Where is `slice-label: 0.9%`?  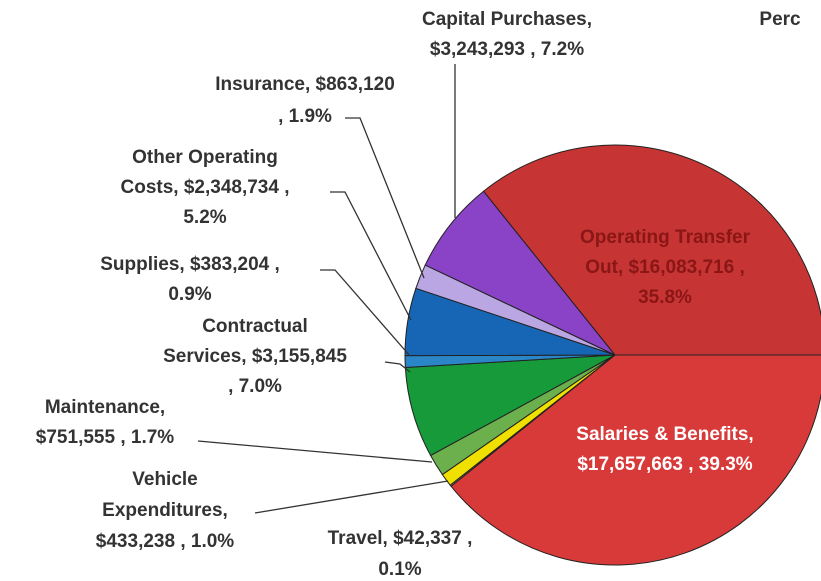 slice-label: 0.9% is located at coordinates (189, 294).